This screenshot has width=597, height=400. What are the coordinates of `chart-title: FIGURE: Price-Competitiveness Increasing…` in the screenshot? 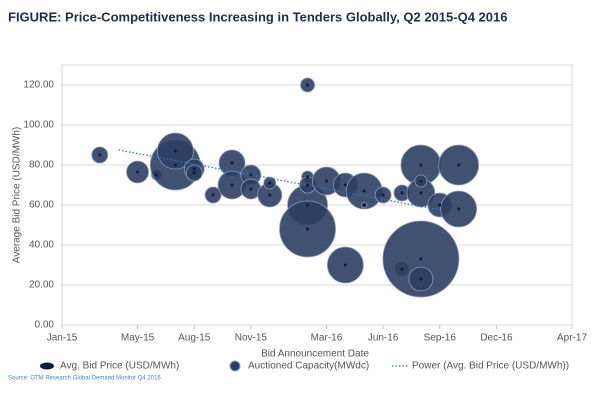 It's located at (257, 16).